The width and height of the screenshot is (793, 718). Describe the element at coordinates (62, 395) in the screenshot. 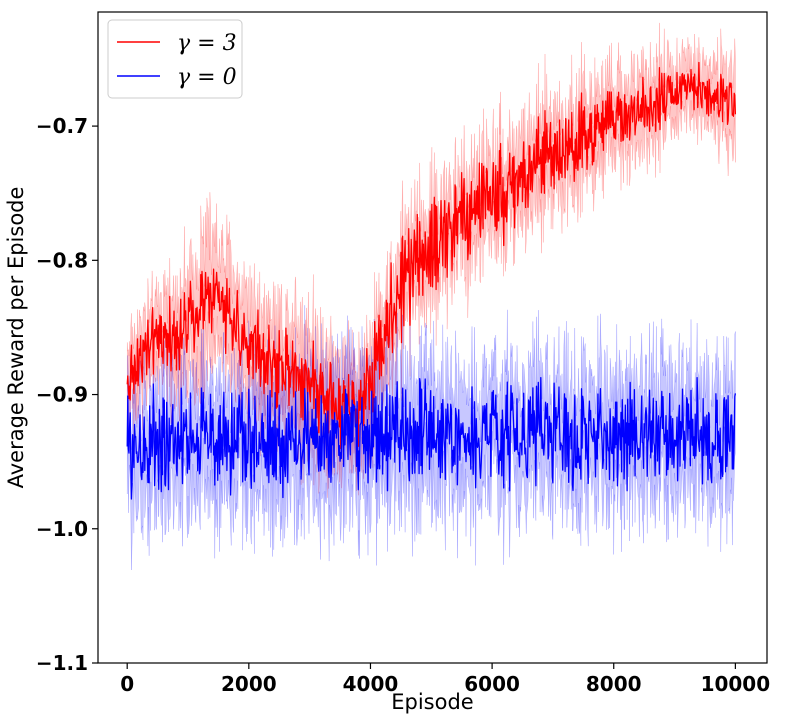

I see `y-tick-label: −0.9` at that location.